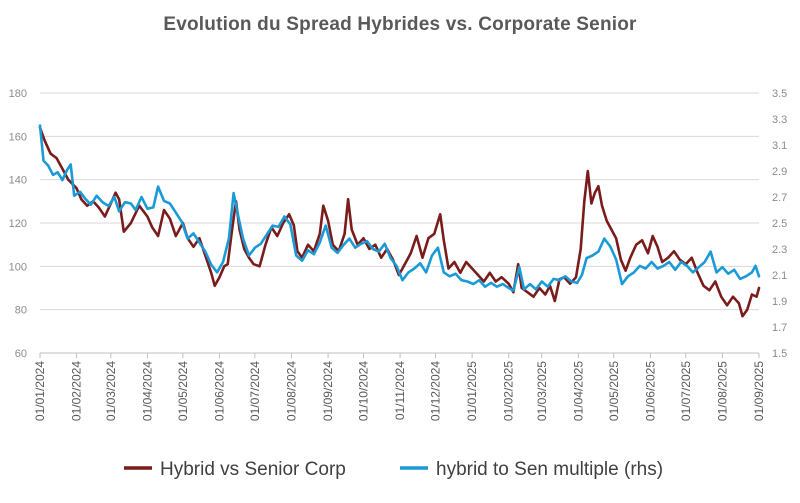 Image resolution: width=800 pixels, height=503 pixels. I want to click on x-tick-label: 01/03/2025, so click(542, 391).